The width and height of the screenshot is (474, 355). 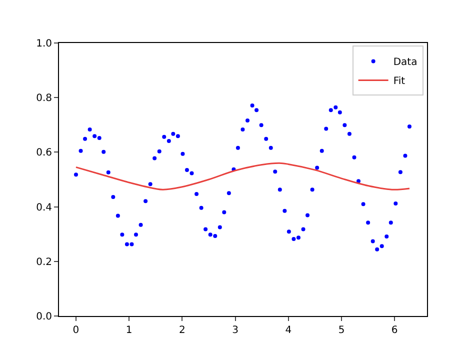 What do you see at coordinates (399, 82) in the screenshot?
I see `legend-label: Fit` at bounding box center [399, 82].